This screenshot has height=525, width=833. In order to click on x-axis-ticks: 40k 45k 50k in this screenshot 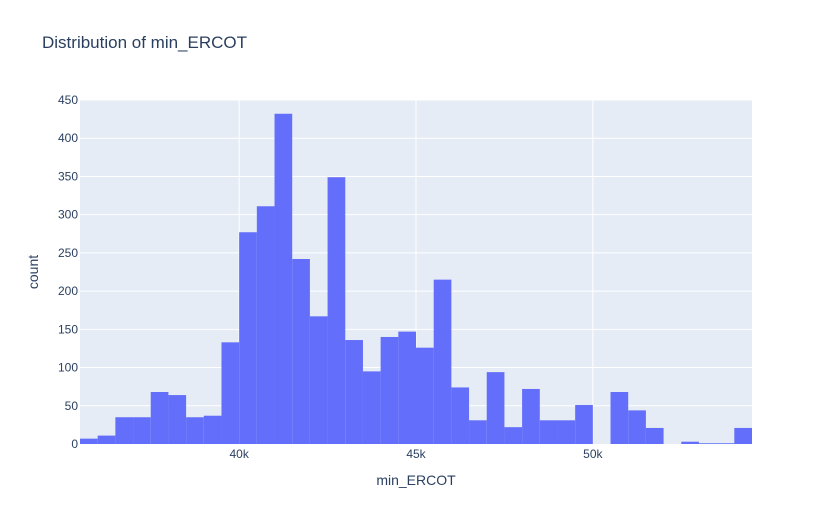, I will do `click(416, 454)`.